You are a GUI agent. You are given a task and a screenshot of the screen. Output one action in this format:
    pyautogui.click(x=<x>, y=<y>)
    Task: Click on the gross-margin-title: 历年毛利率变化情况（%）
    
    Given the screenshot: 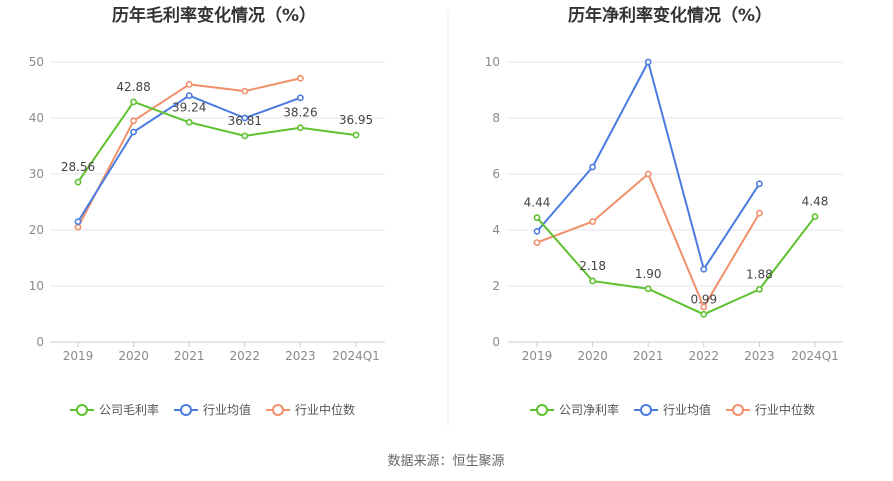 What is the action you would take?
    pyautogui.click(x=214, y=15)
    